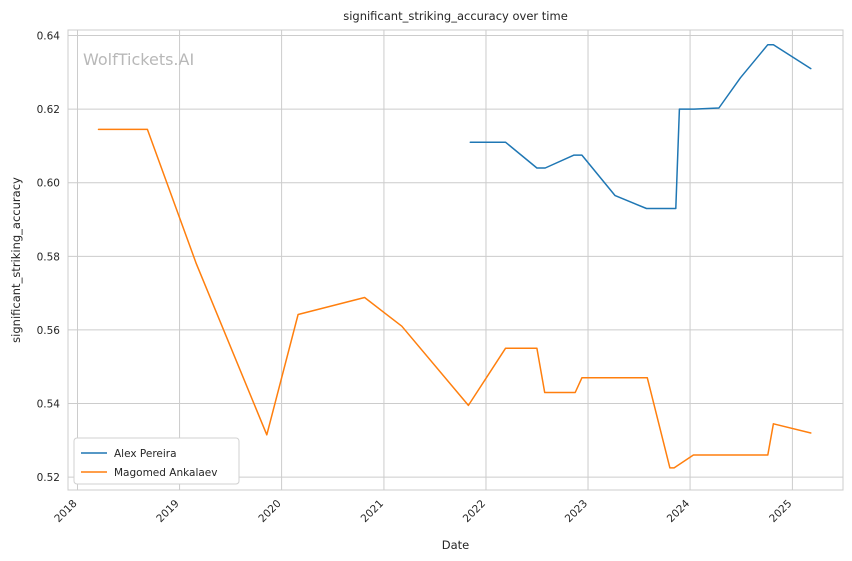 The height and width of the screenshot is (561, 852). Describe the element at coordinates (48, 478) in the screenshot. I see `y-tick-label: 0.52` at that location.